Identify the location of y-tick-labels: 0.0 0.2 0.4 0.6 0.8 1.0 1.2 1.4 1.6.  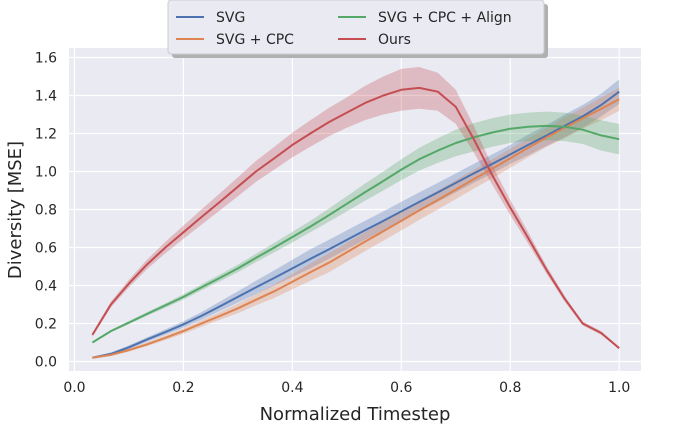
(46, 211).